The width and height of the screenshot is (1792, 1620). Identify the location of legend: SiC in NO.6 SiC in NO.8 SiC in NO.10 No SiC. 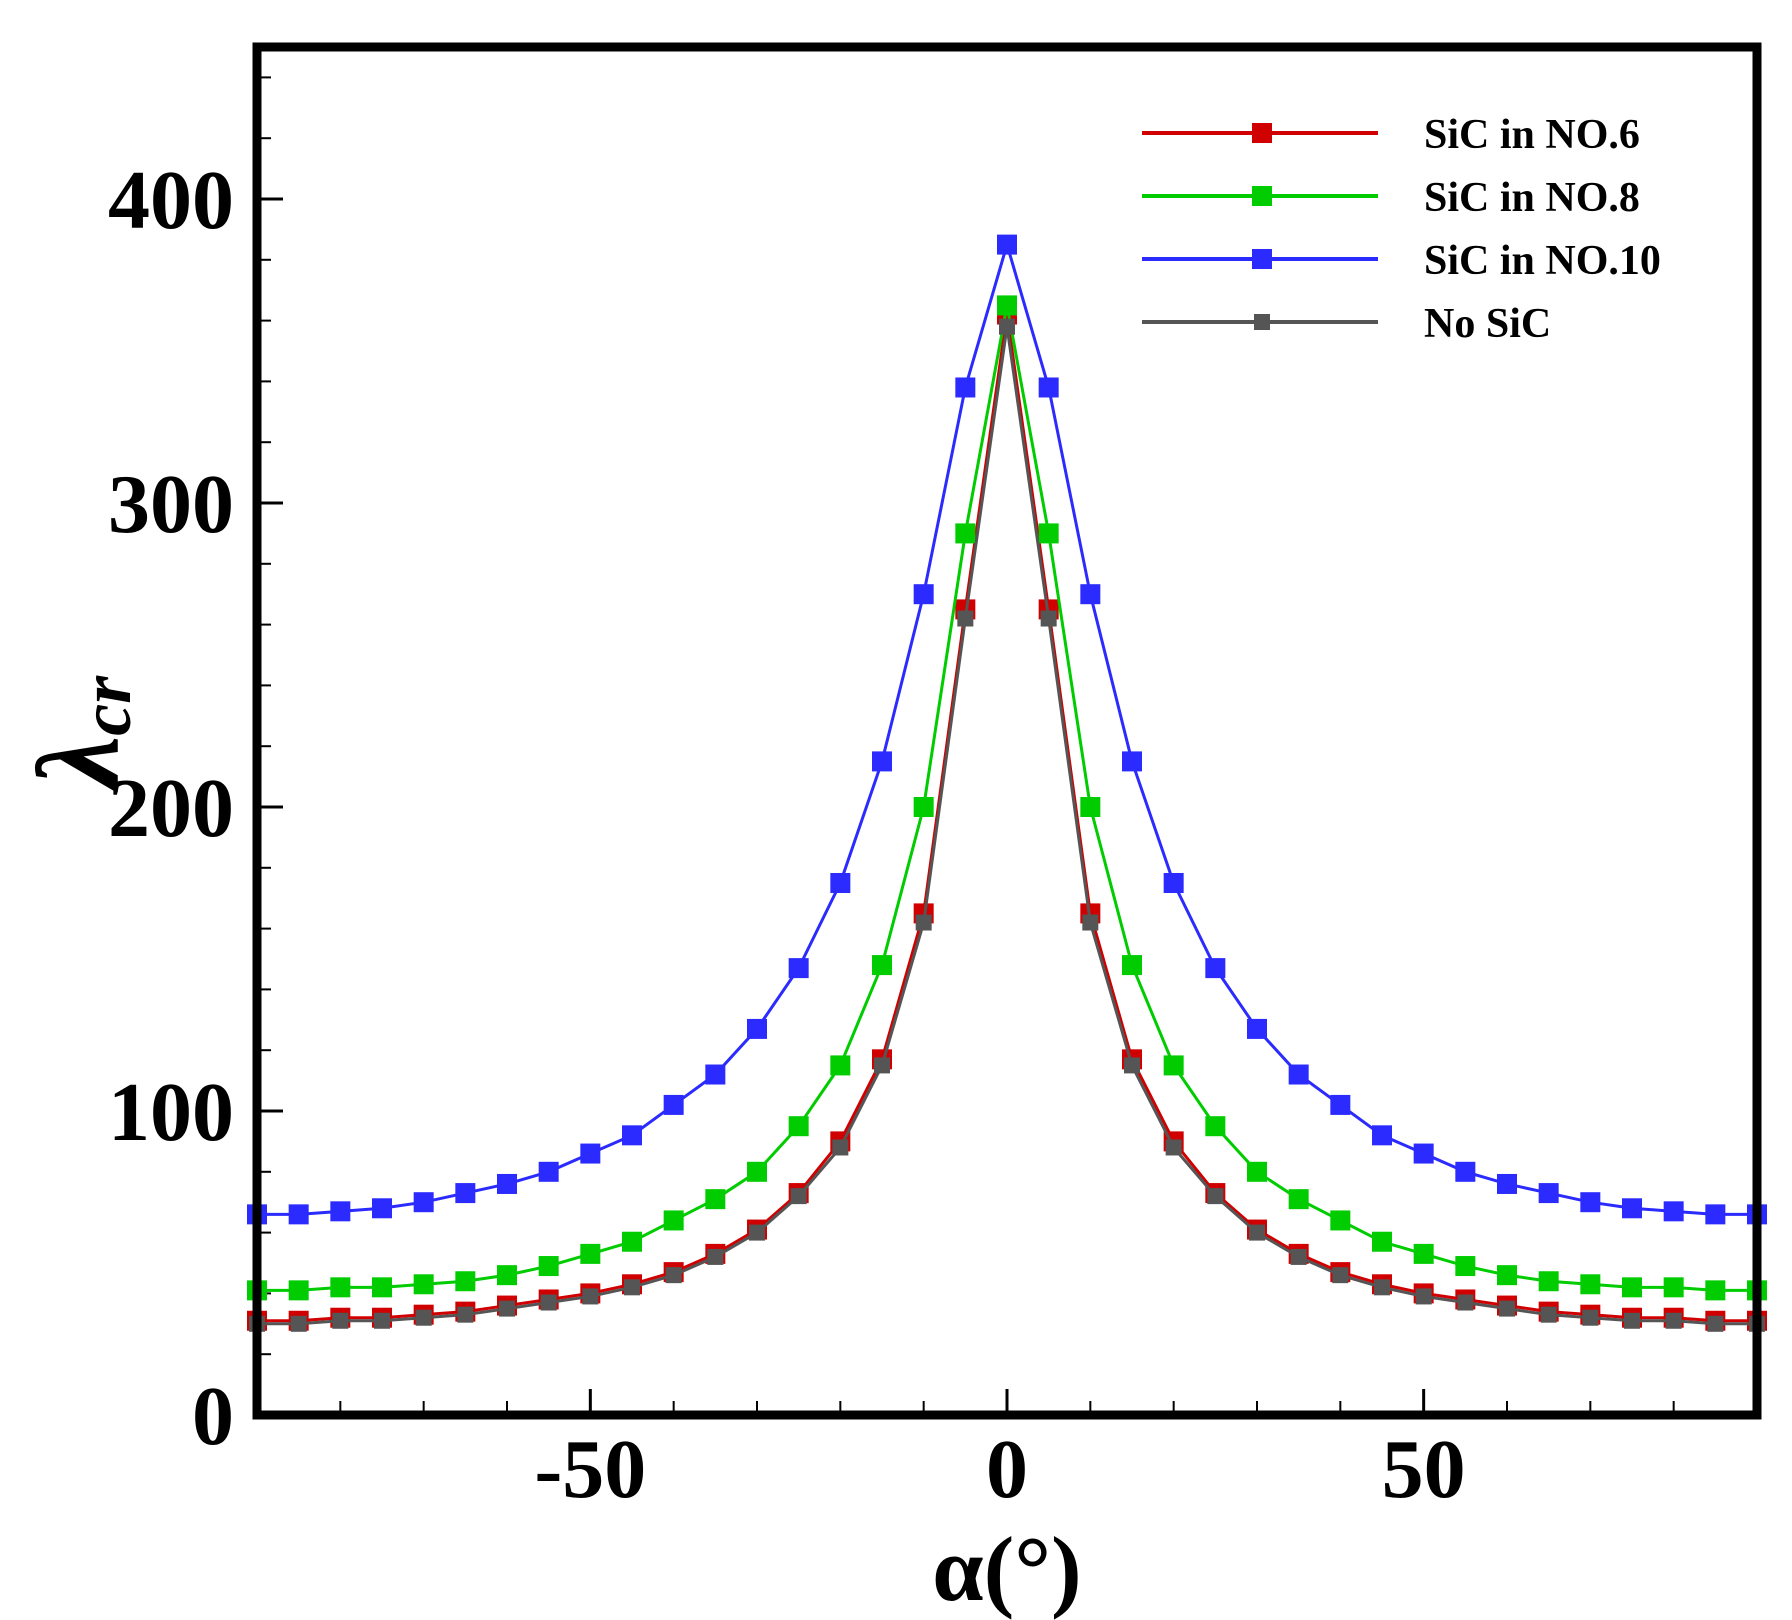
(1401, 229).